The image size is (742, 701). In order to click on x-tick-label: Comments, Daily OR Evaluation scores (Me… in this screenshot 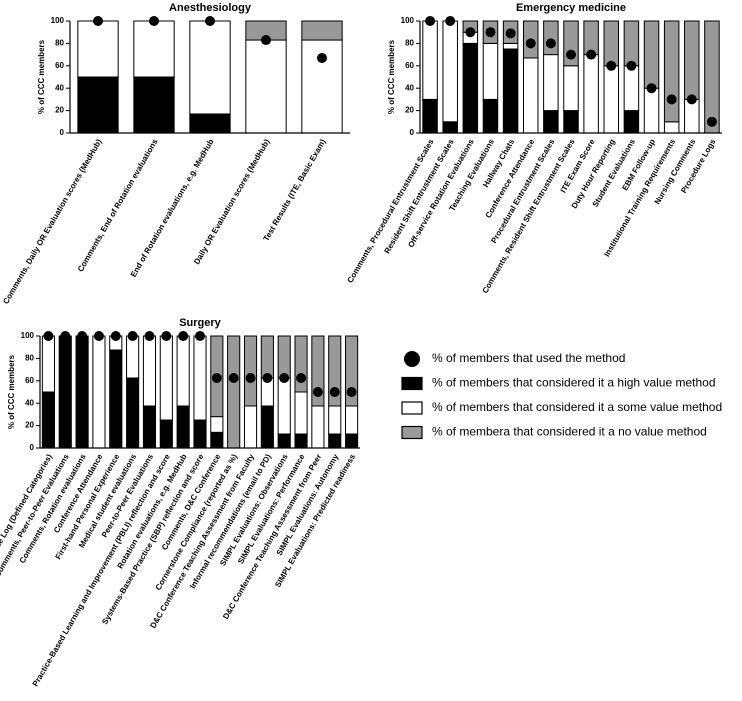, I will do `click(52, 221)`.